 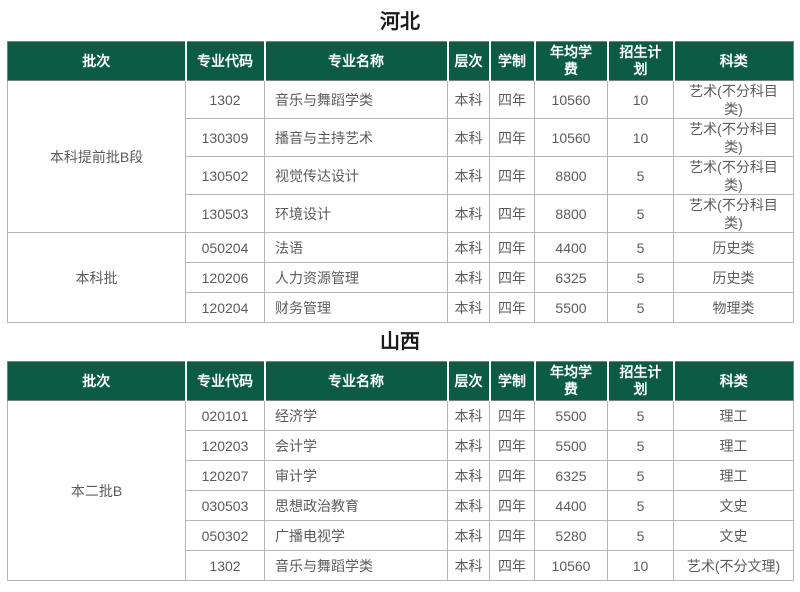 What do you see at coordinates (96, 277) in the screenshot?
I see `cell-batch: 本科批` at bounding box center [96, 277].